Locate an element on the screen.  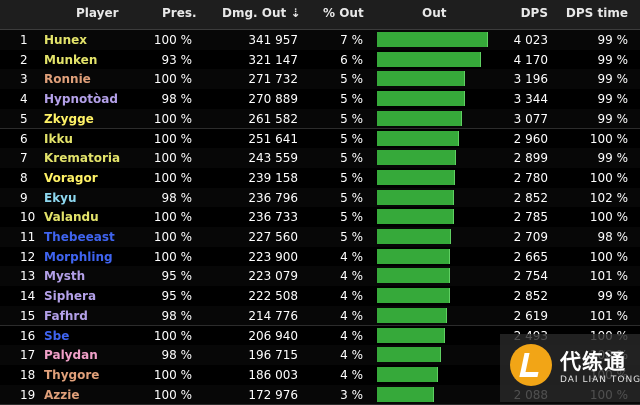
row-percent-out: 3 % is located at coordinates (351, 394).